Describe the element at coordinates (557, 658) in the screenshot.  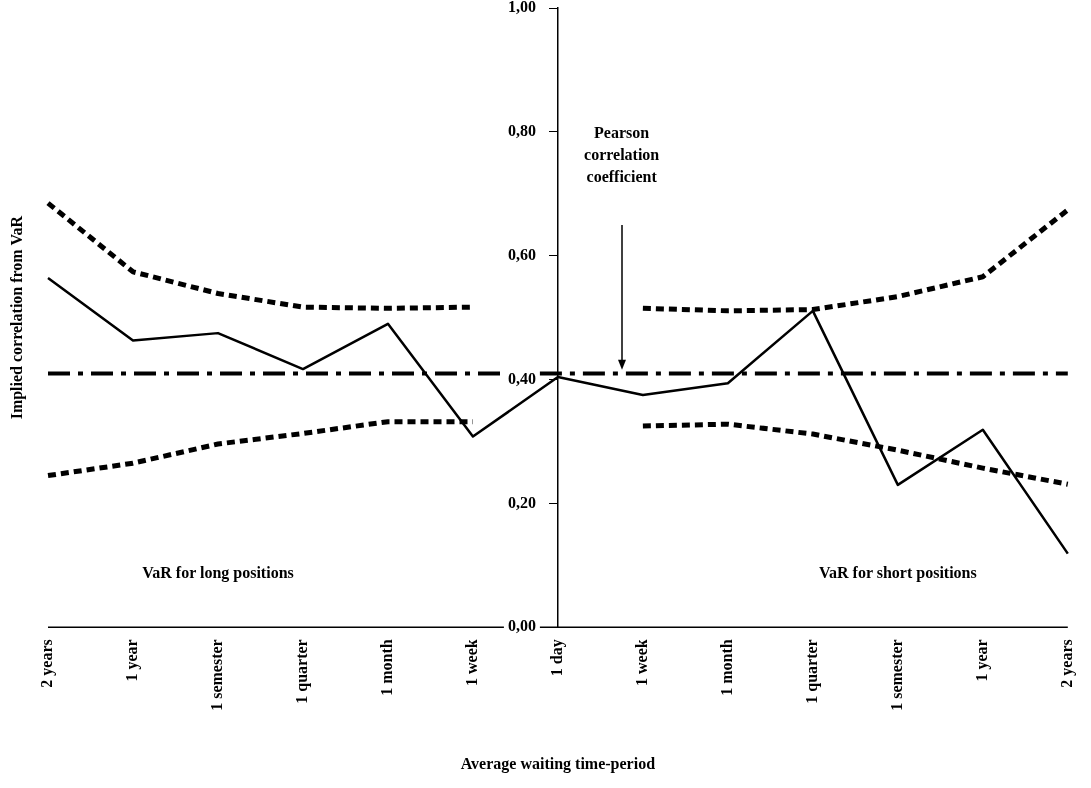
I see `x-tick-label: 1 day` at that location.